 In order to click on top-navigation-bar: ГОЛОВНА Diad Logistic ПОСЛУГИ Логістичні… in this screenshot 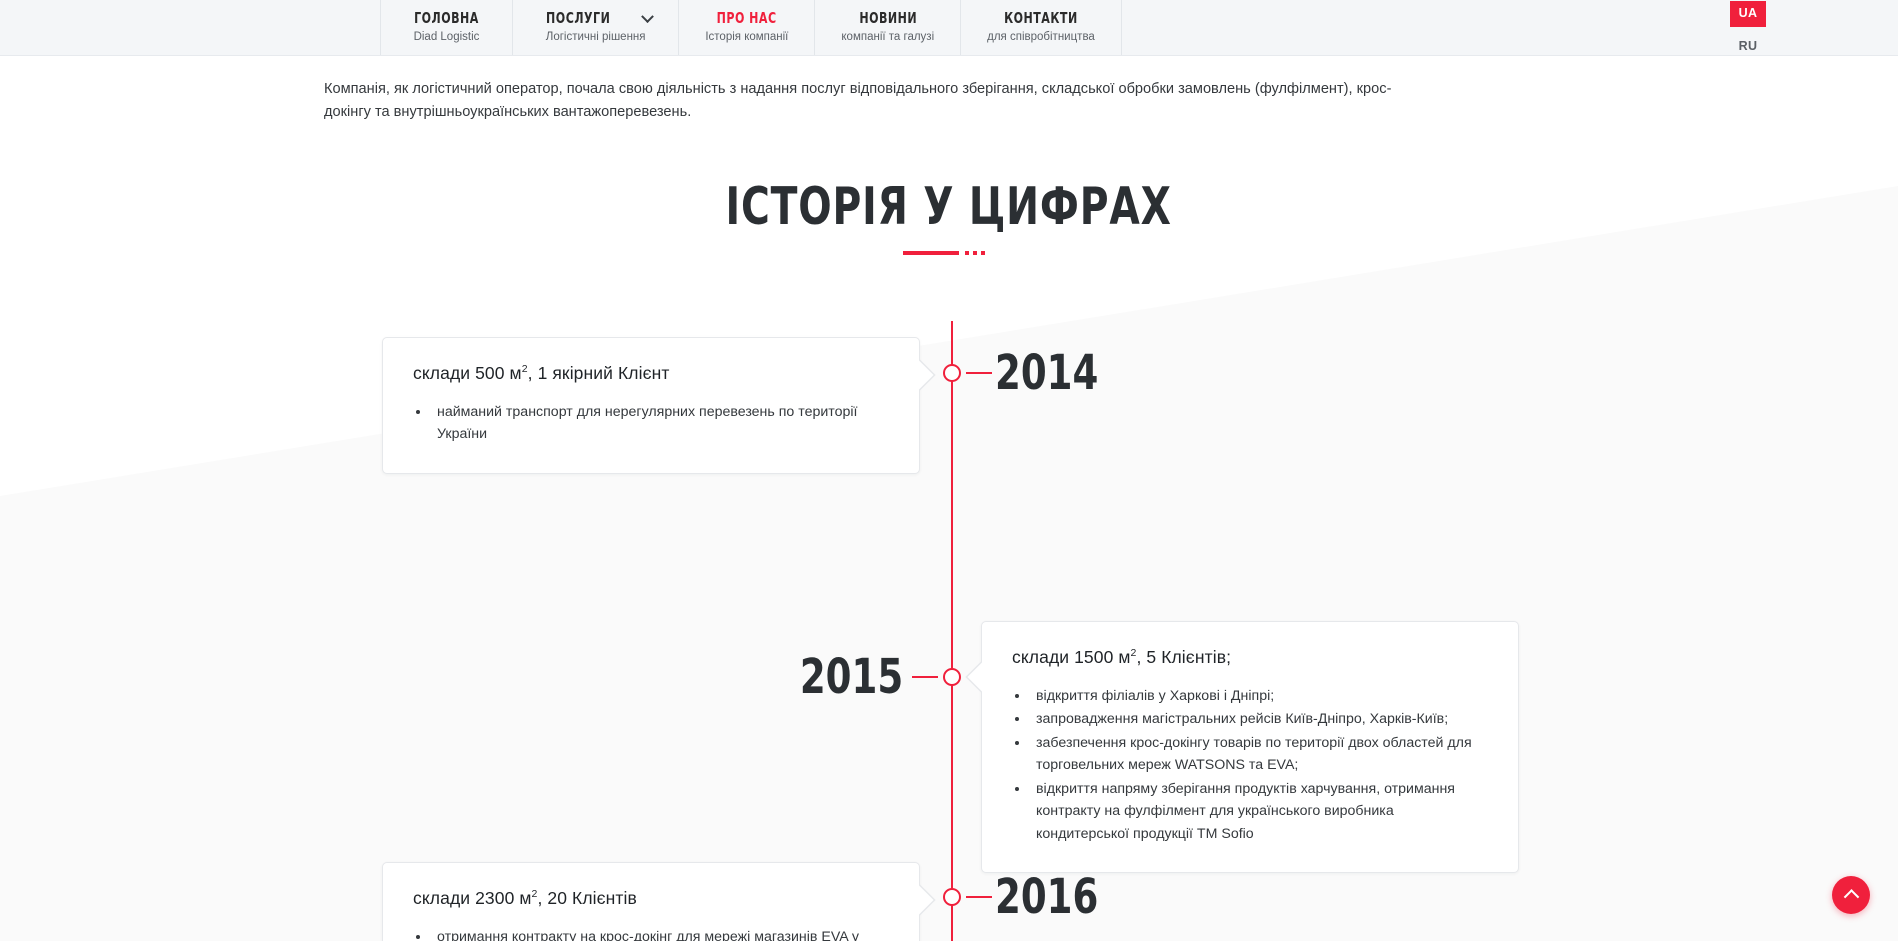, I will do `click(949, 28)`.